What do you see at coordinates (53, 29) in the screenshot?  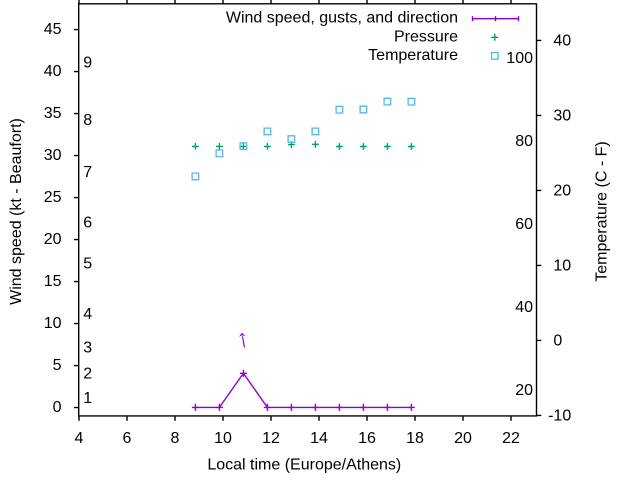 I see `svg-text: 45` at bounding box center [53, 29].